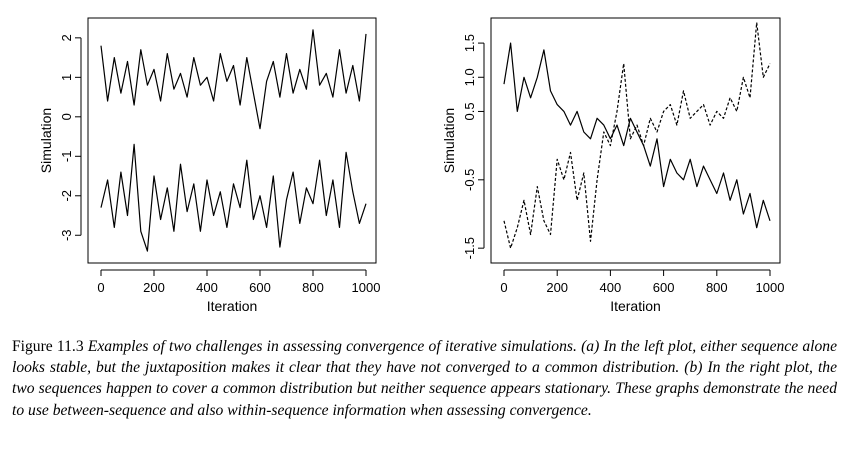  I want to click on y-tick-label: -1.5, so click(469, 248).